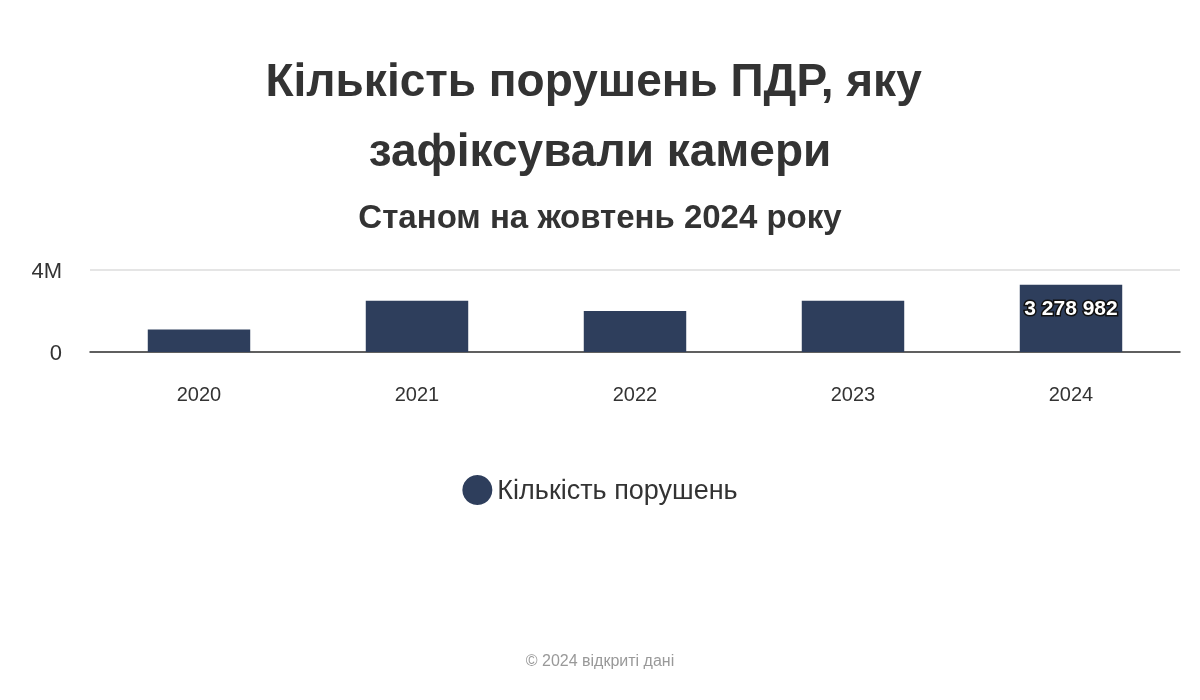 This screenshot has width=1200, height=700. I want to click on x-tick-label: 2021, so click(417, 394).